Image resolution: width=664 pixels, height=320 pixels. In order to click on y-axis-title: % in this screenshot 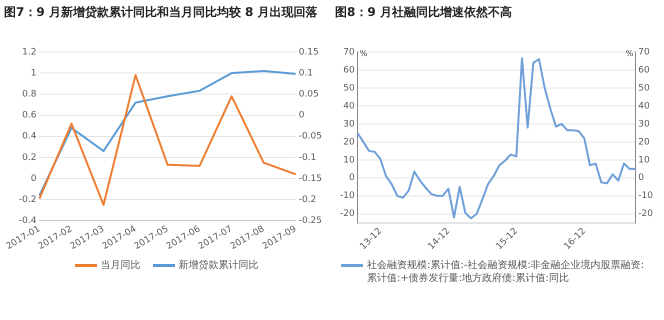, I will do `click(364, 53)`.